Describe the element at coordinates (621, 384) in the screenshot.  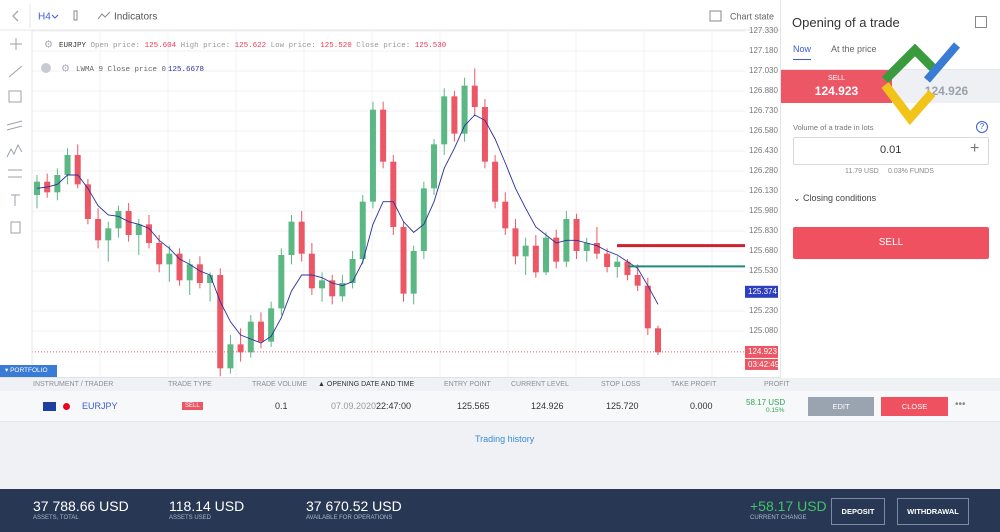
I see `column-header: STOP LOSS` at that location.